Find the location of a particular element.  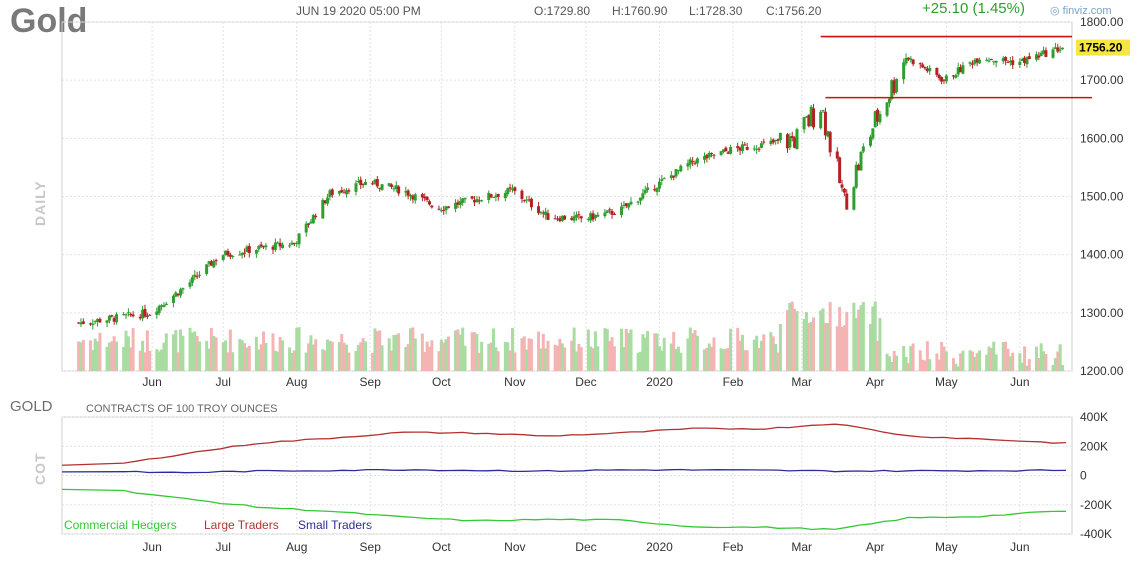

brand-link: ◎ finviz.com is located at coordinates (1081, 10).